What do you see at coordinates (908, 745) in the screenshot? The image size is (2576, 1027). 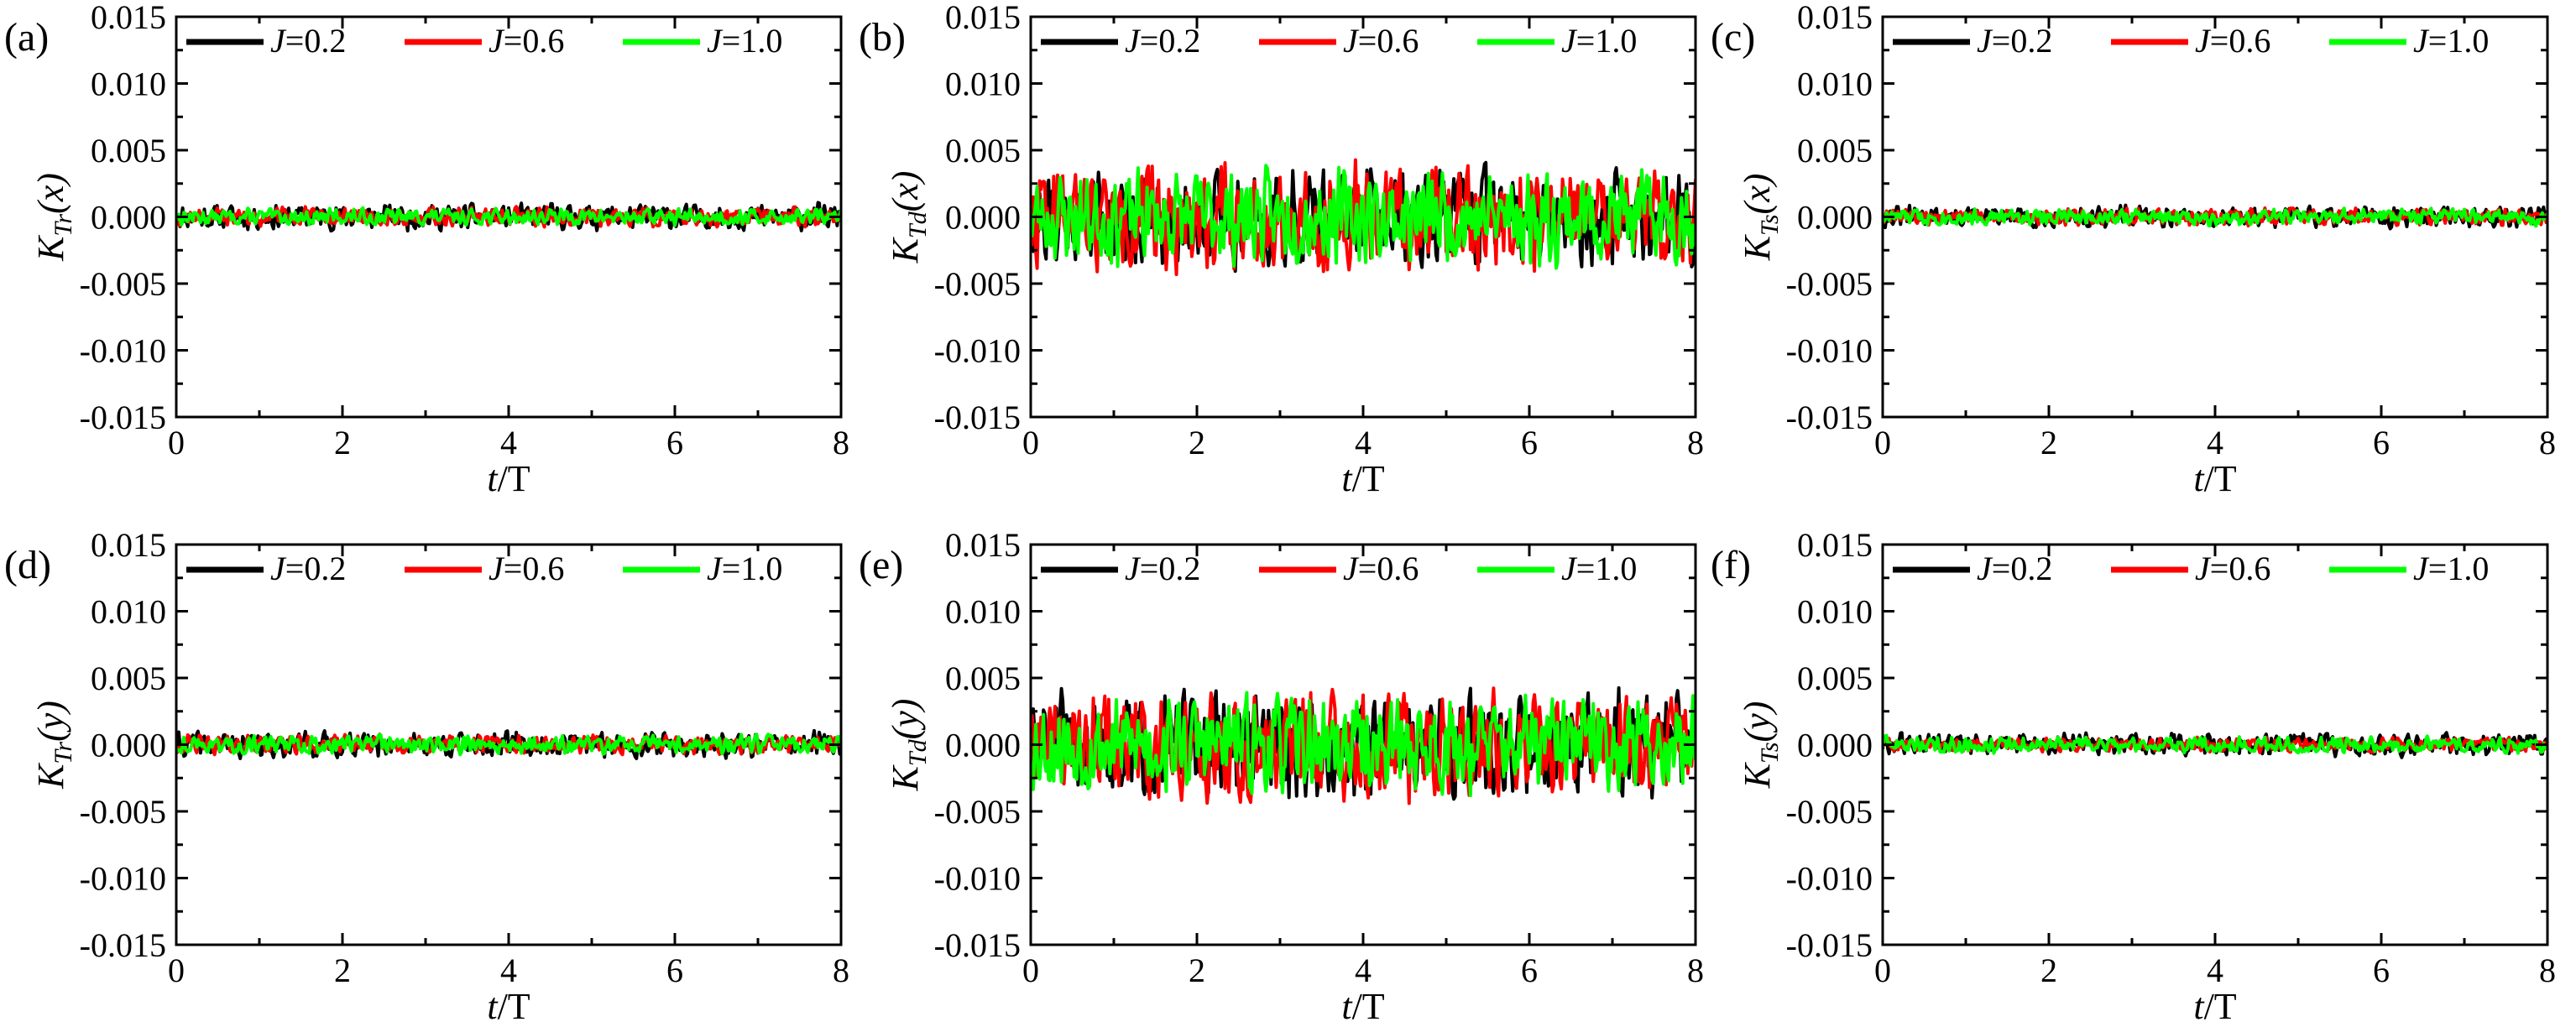 I see `y-axis-title: KTd(y)` at bounding box center [908, 745].